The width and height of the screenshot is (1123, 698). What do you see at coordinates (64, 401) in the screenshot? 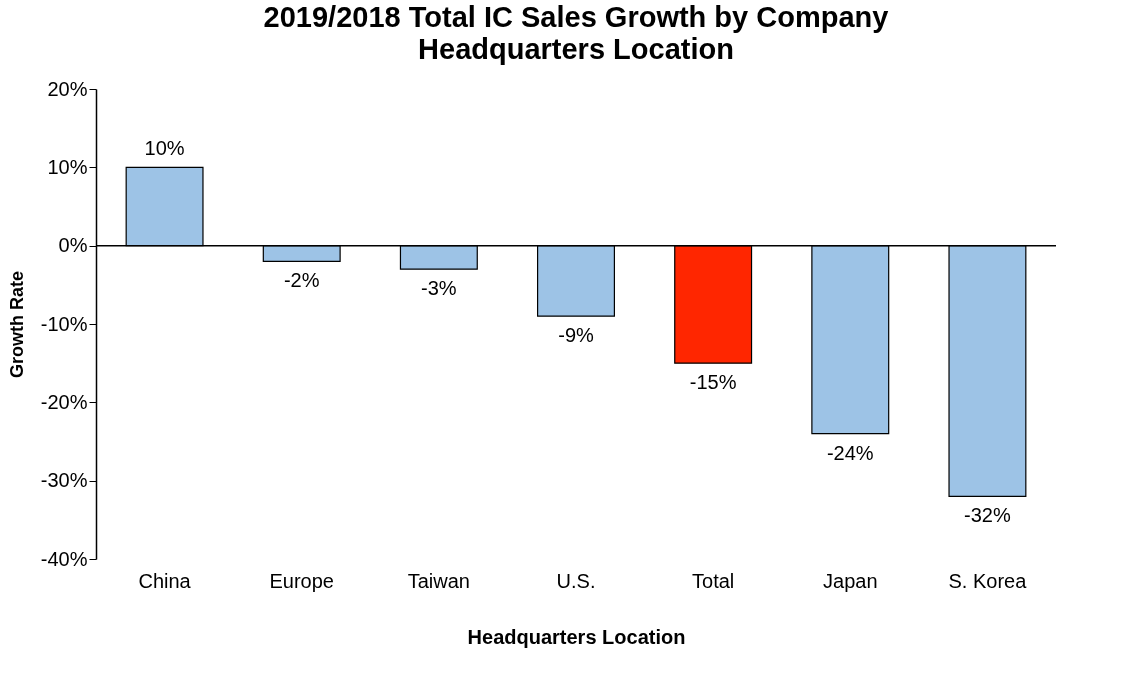
I see `y-tick-label: -20%` at bounding box center [64, 401].